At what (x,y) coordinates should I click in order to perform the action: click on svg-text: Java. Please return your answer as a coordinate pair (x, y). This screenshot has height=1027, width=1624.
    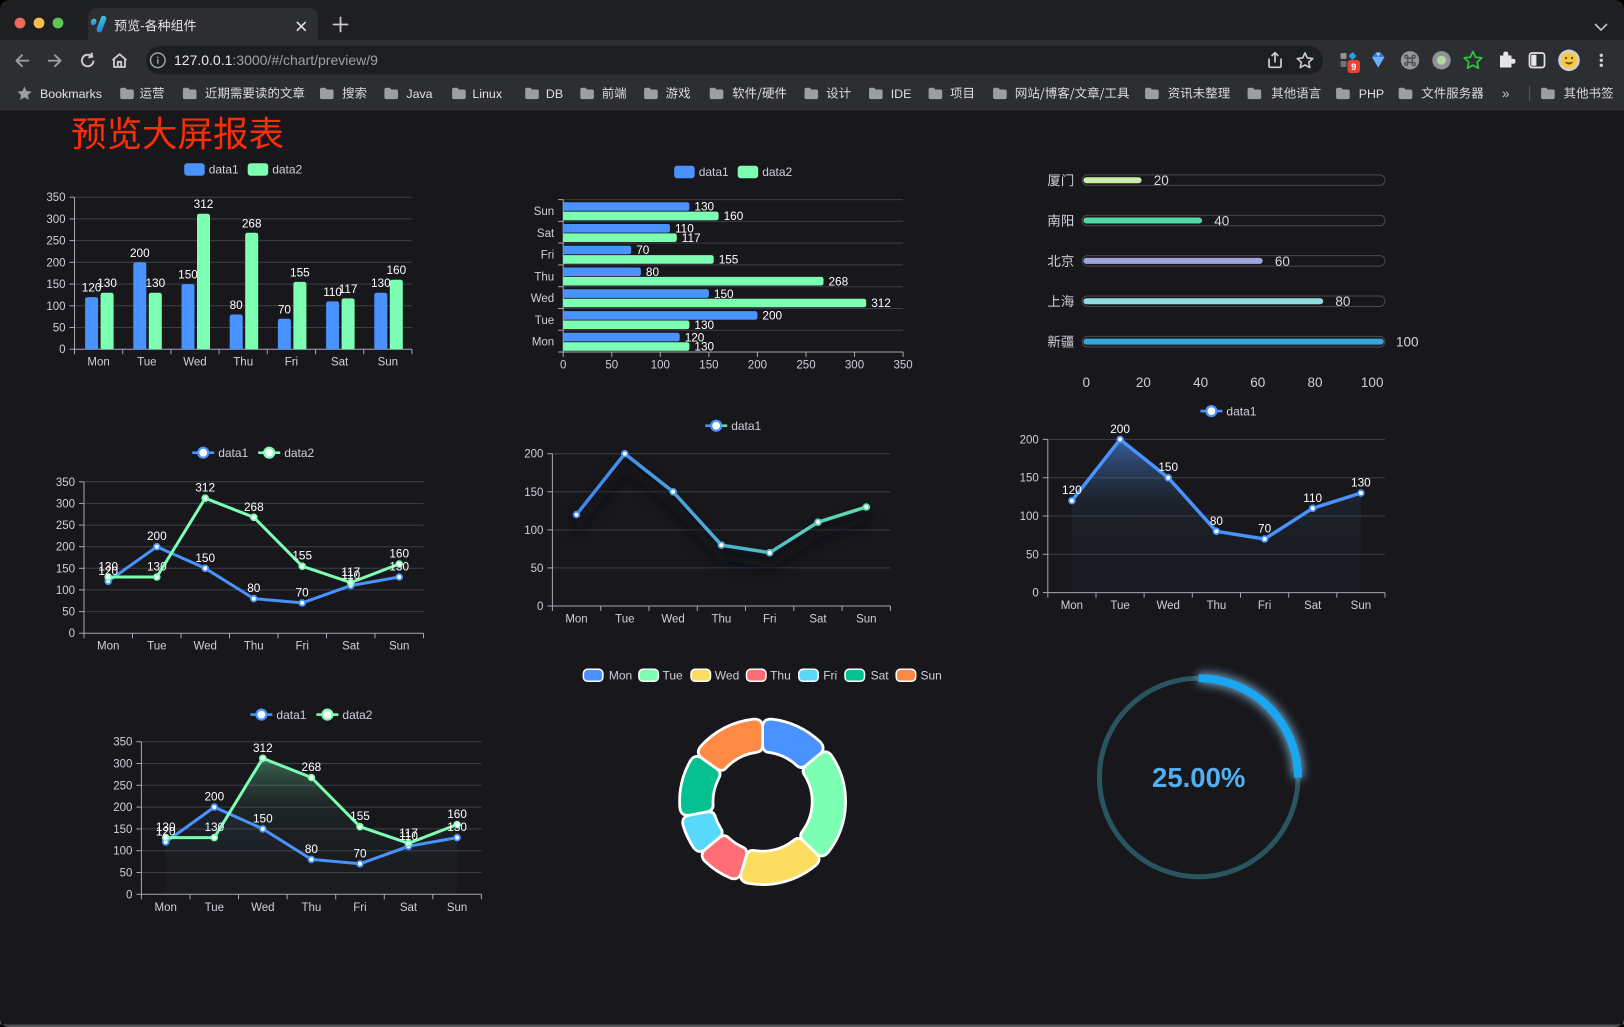
    Looking at the image, I should click on (419, 94).